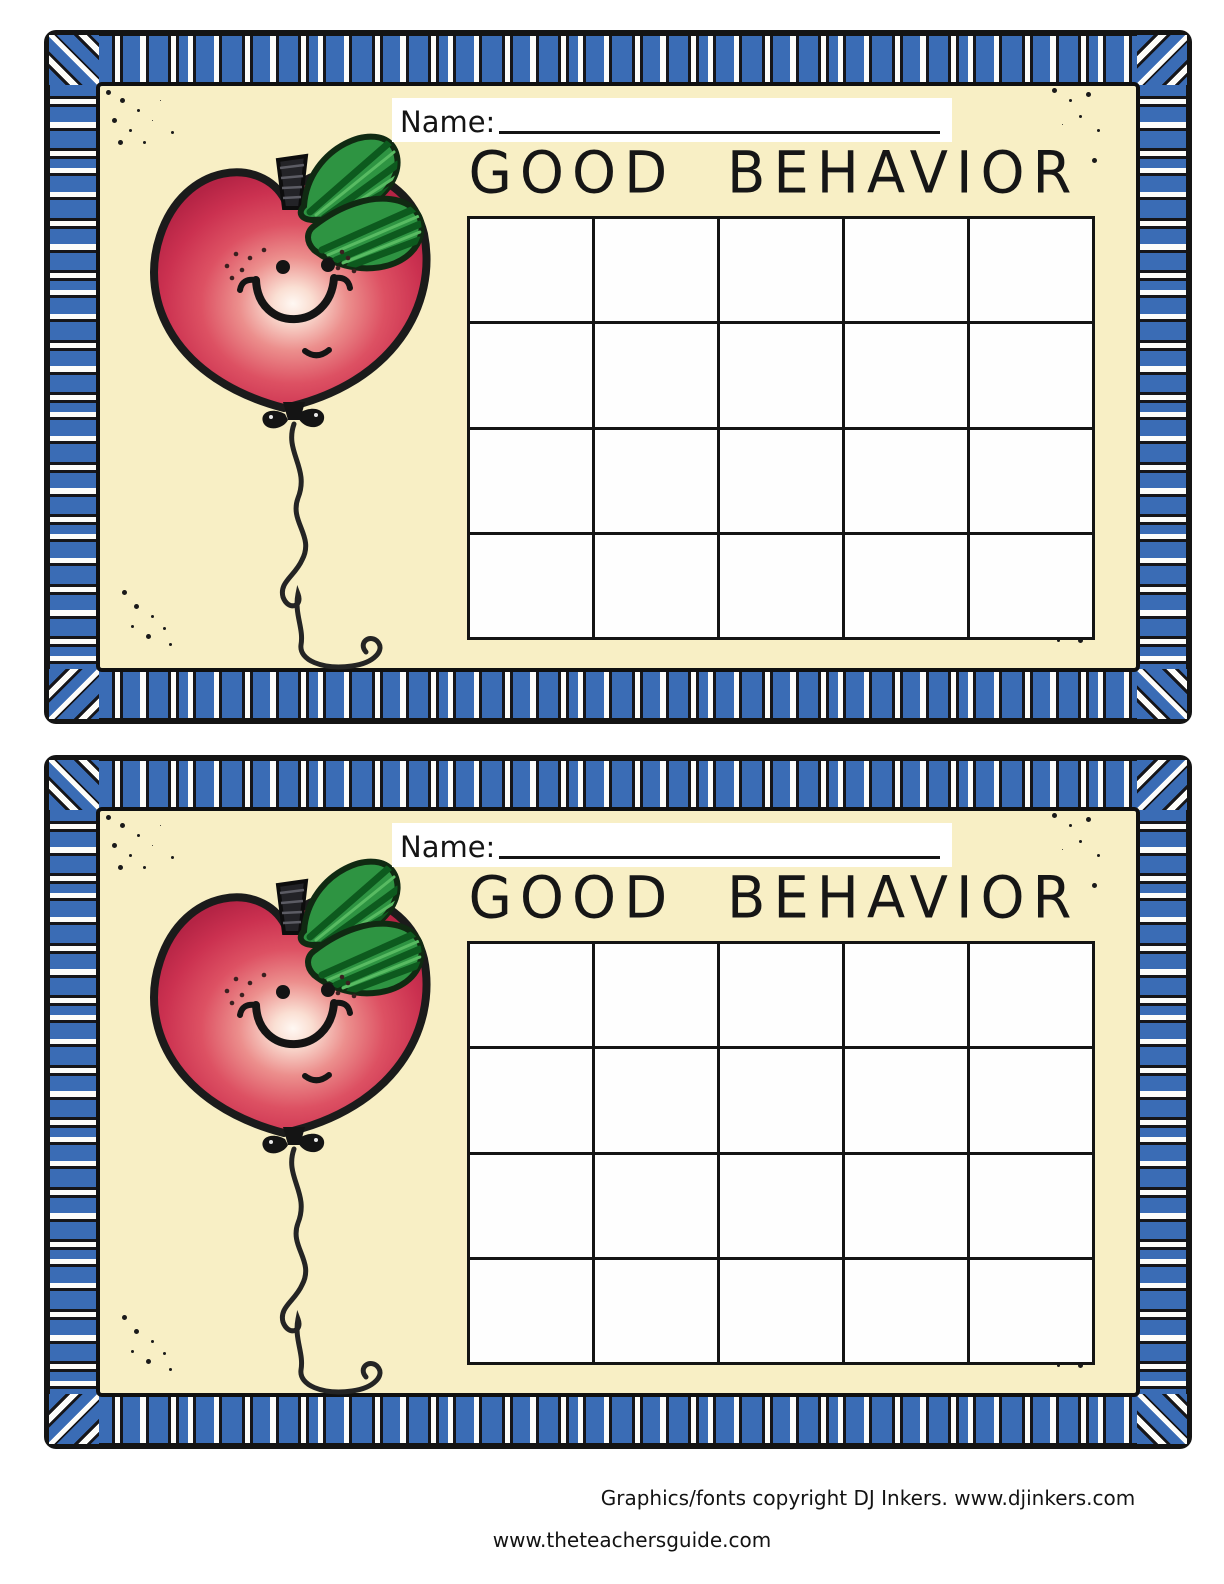  I want to click on source-site: www.theteachersguide.com, so click(632, 1540).